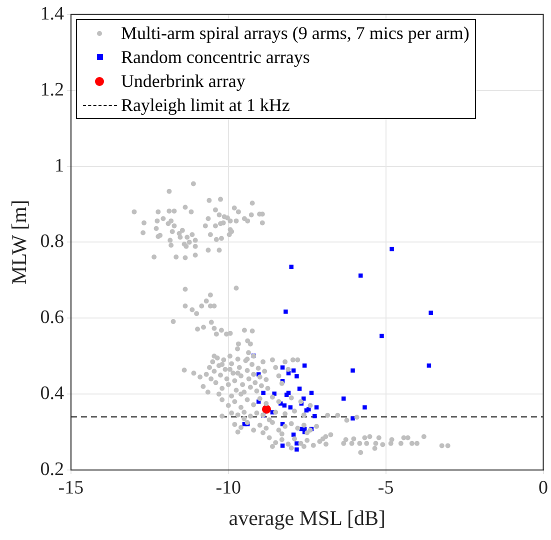 The width and height of the screenshot is (551, 540). Describe the element at coordinates (19, 242) in the screenshot. I see `y-axis-title: MLW [m]` at that location.